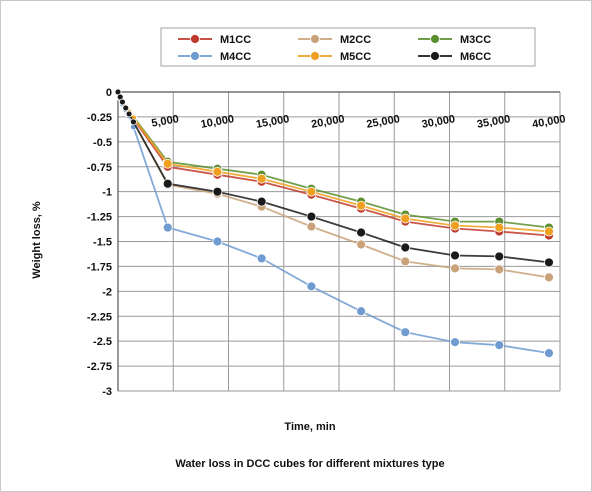  What do you see at coordinates (214, 40) in the screenshot?
I see `legend-item-m1cc: M1CC` at bounding box center [214, 40].